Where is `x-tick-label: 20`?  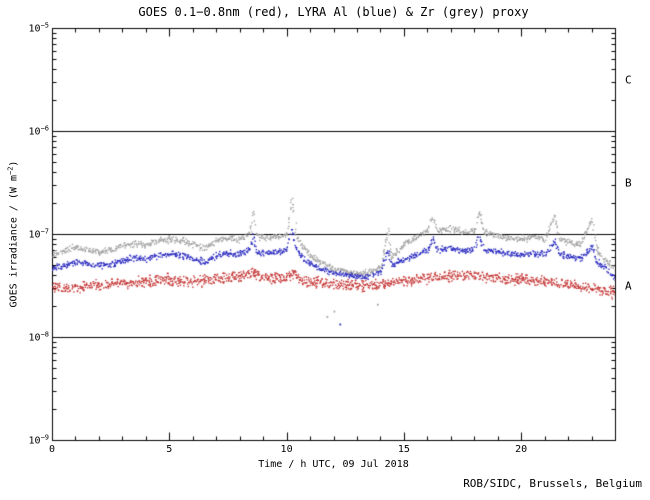 x-tick-label: 20 is located at coordinates (521, 449).